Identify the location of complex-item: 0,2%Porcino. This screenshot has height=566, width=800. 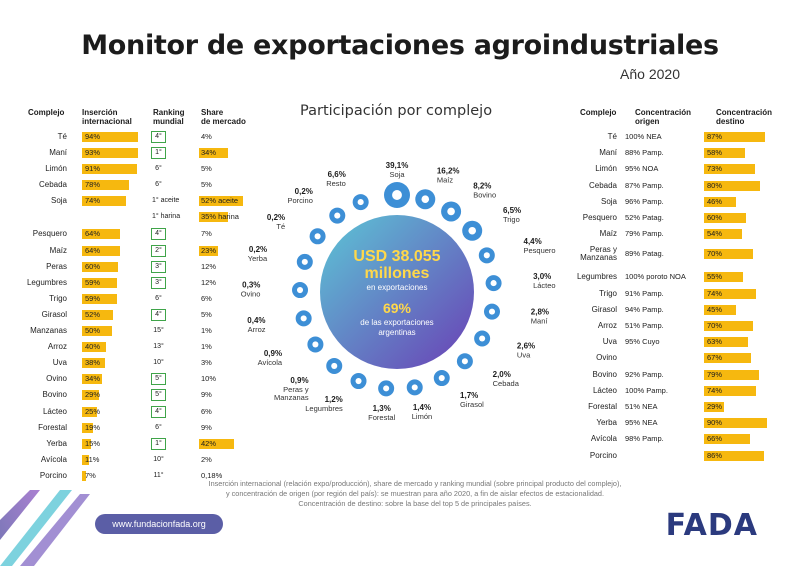
(316, 205).